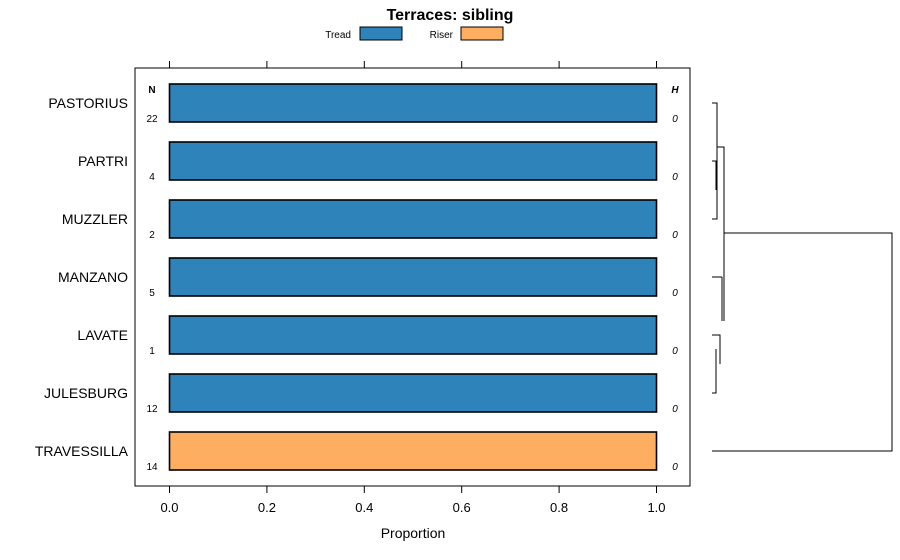 The height and width of the screenshot is (560, 900). I want to click on category-label-partri: PARTRI, so click(103, 161).